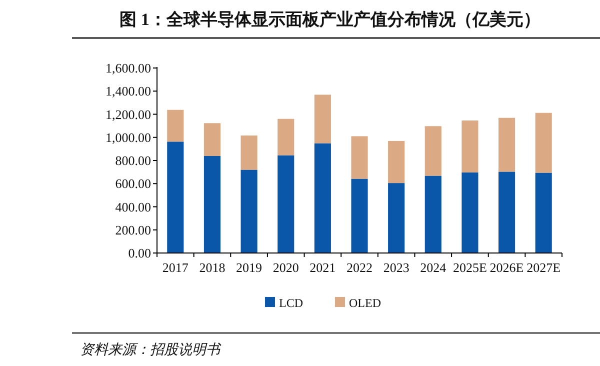 Image resolution: width=600 pixels, height=366 pixels. I want to click on x-tick-label: 2022, so click(359, 267).